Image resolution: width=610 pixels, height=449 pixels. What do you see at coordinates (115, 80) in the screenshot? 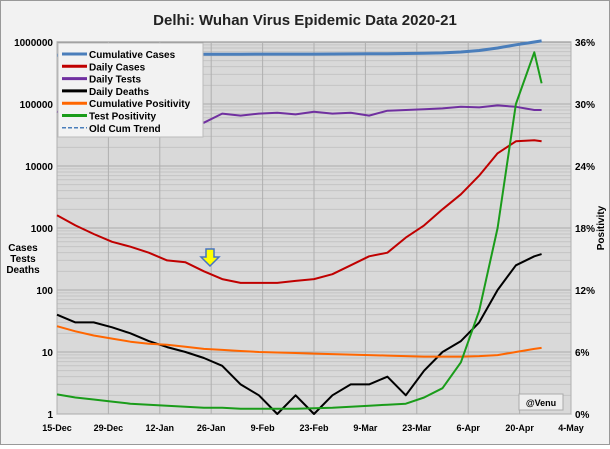
I see `legend-entry: Daily Tests` at bounding box center [115, 80].